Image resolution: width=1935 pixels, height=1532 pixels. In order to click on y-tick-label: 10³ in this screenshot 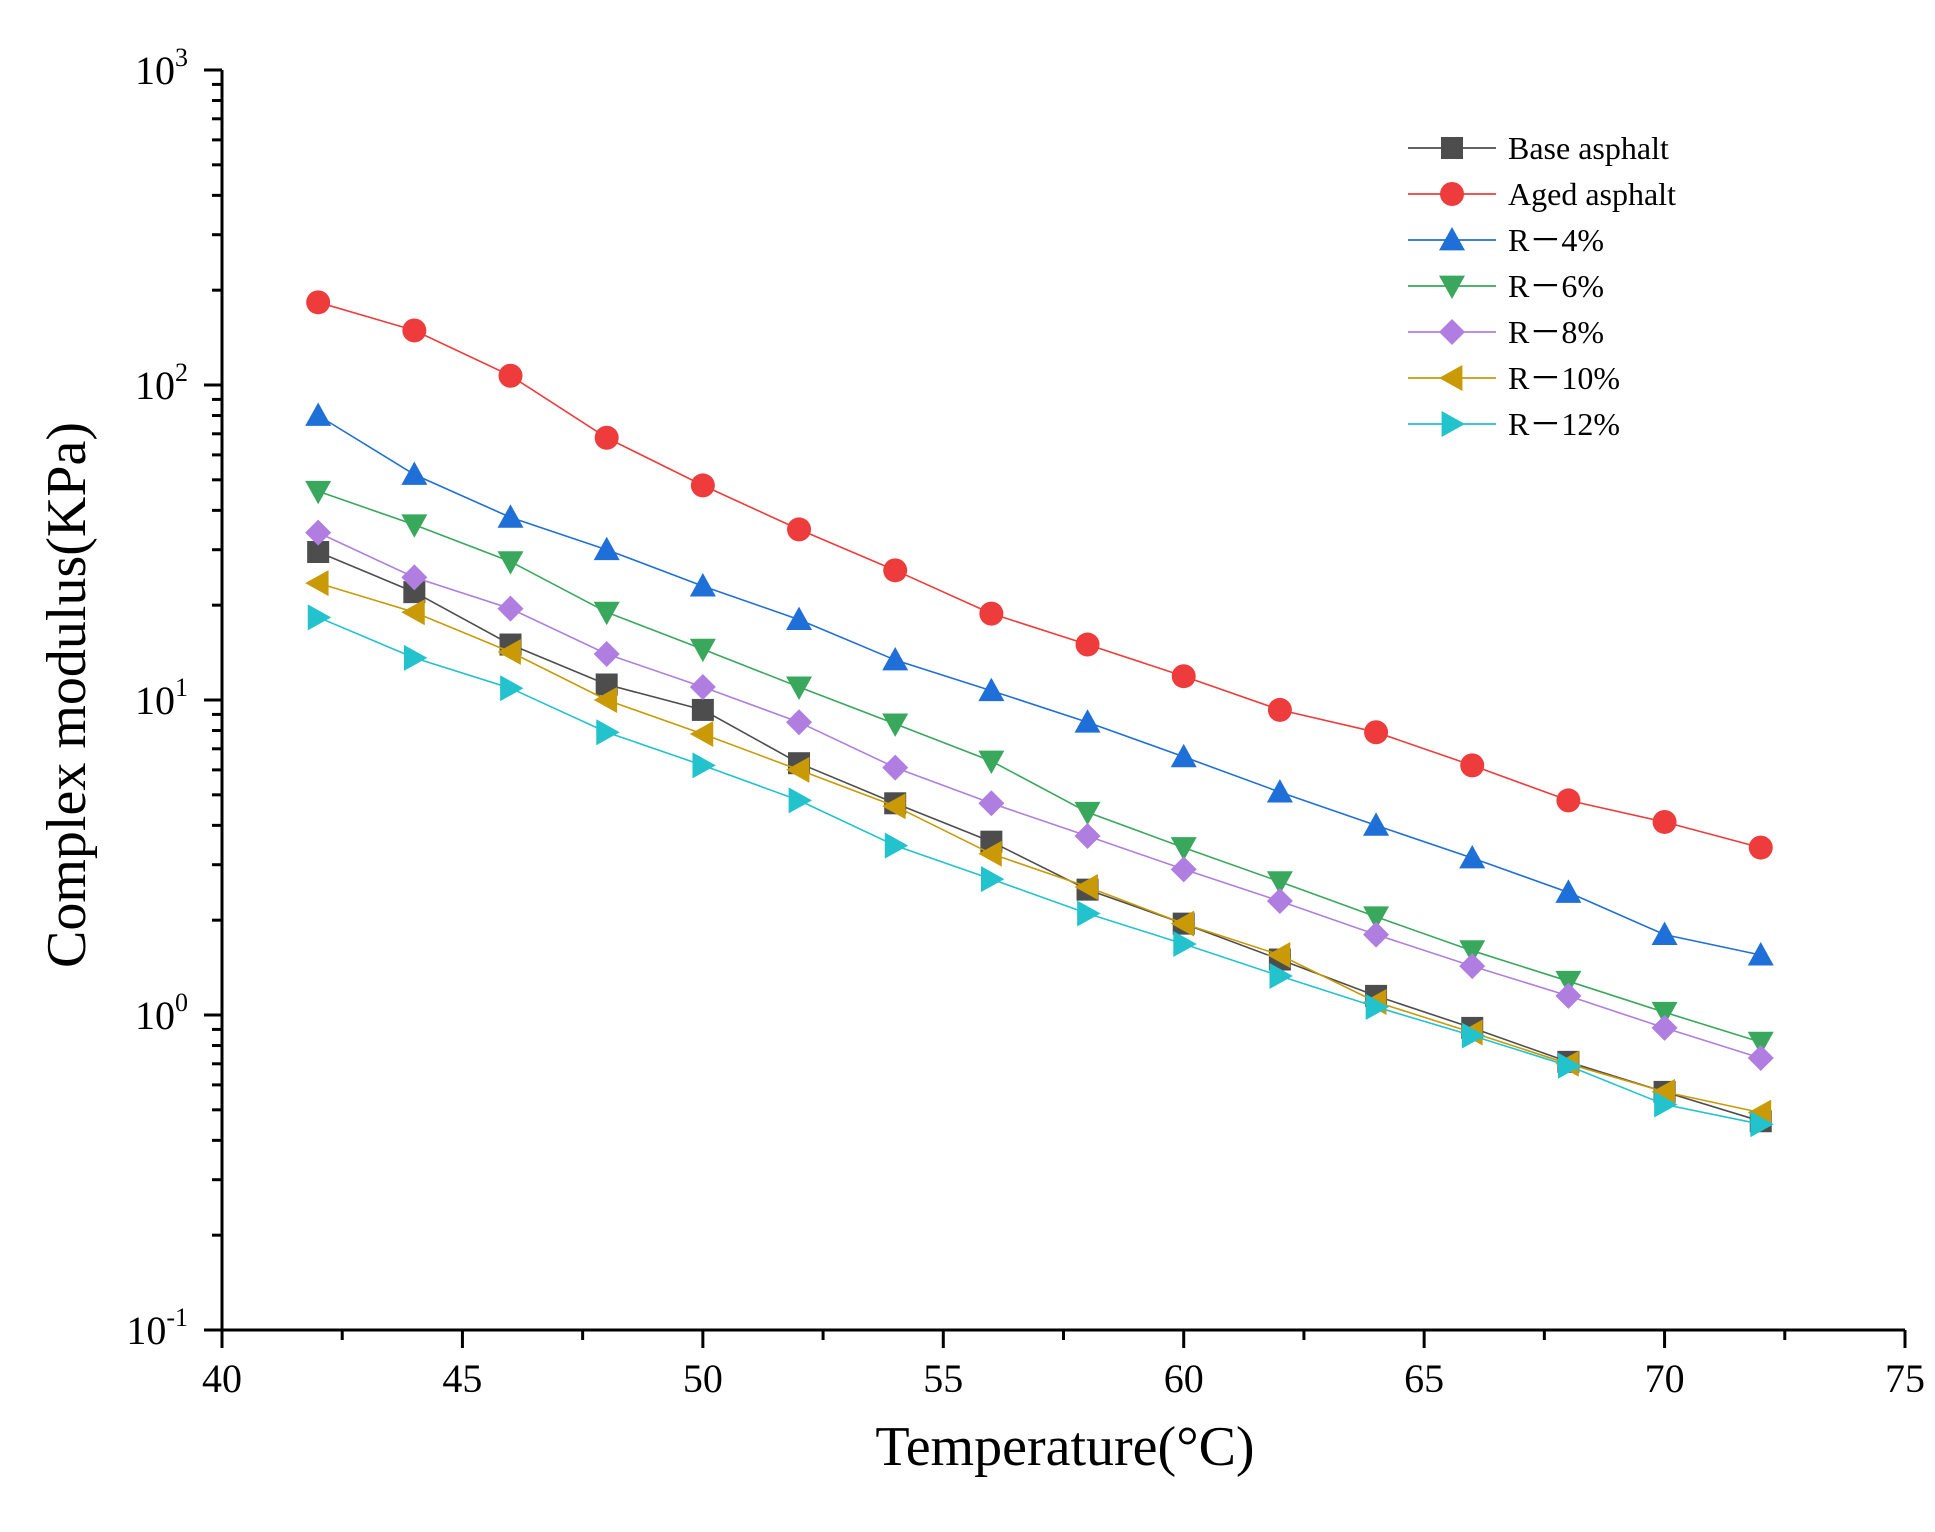, I will do `click(161, 68)`.